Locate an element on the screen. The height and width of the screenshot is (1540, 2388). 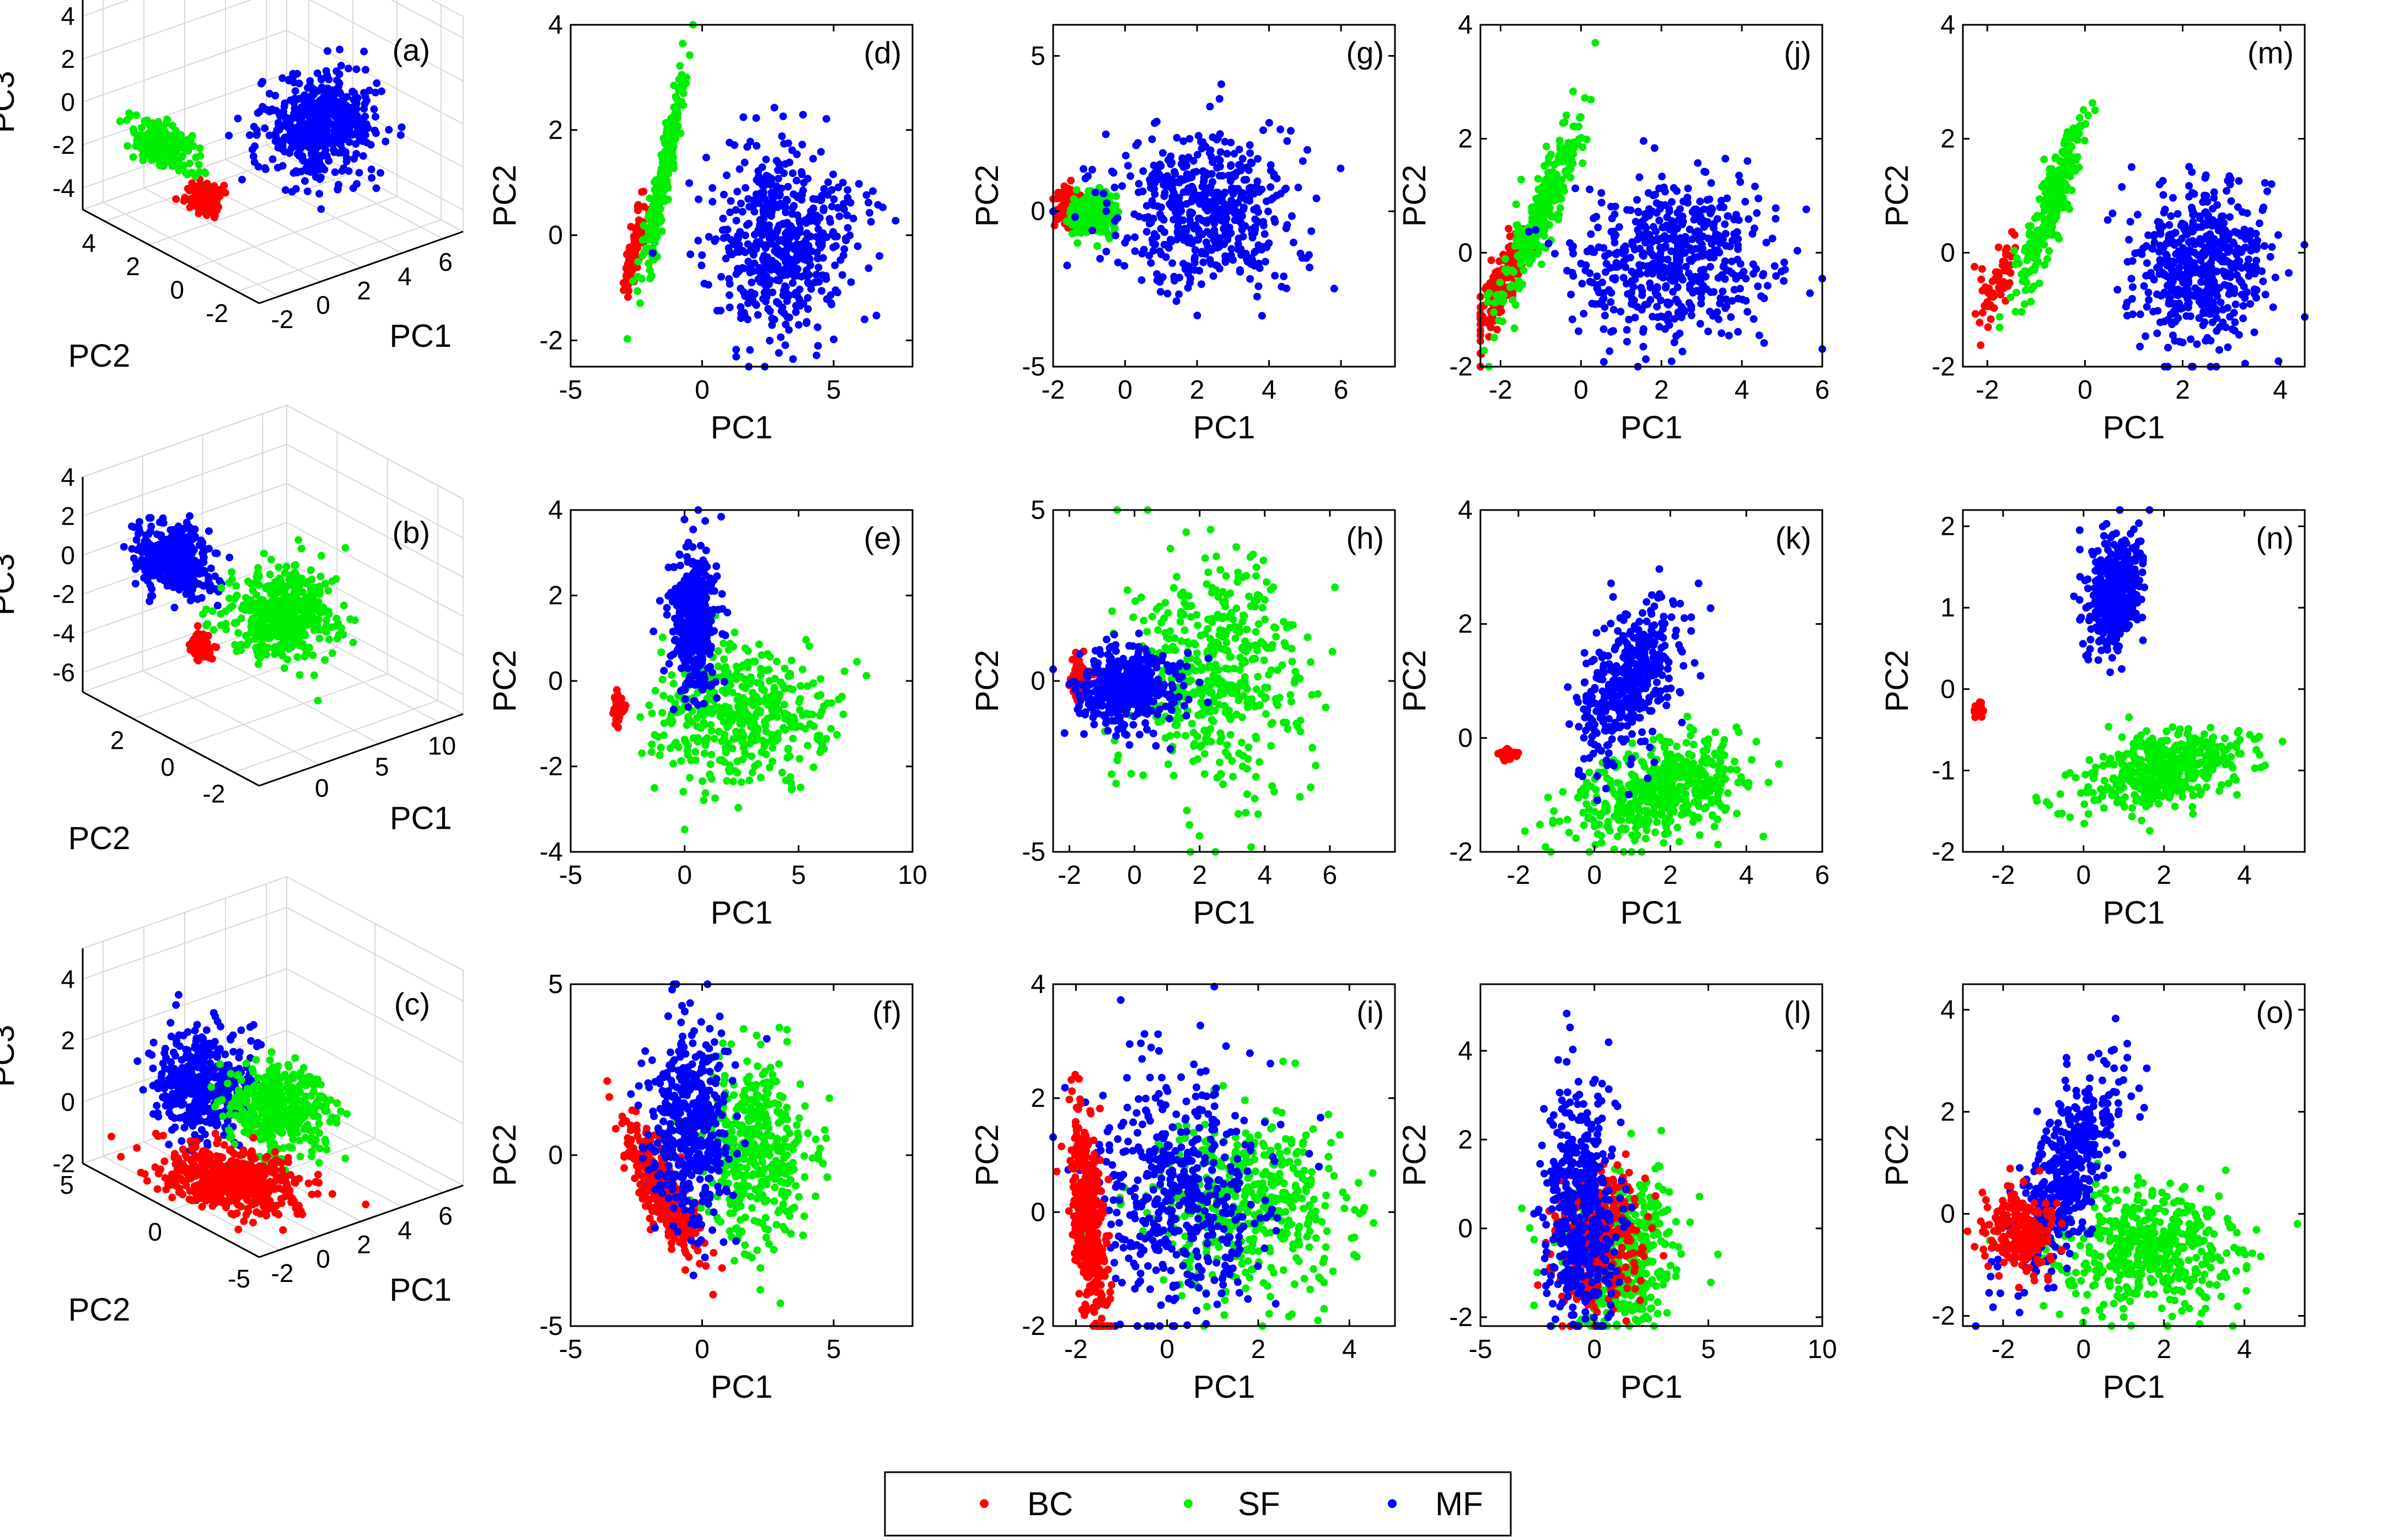
panel-letter: (e) is located at coordinates (882, 538).